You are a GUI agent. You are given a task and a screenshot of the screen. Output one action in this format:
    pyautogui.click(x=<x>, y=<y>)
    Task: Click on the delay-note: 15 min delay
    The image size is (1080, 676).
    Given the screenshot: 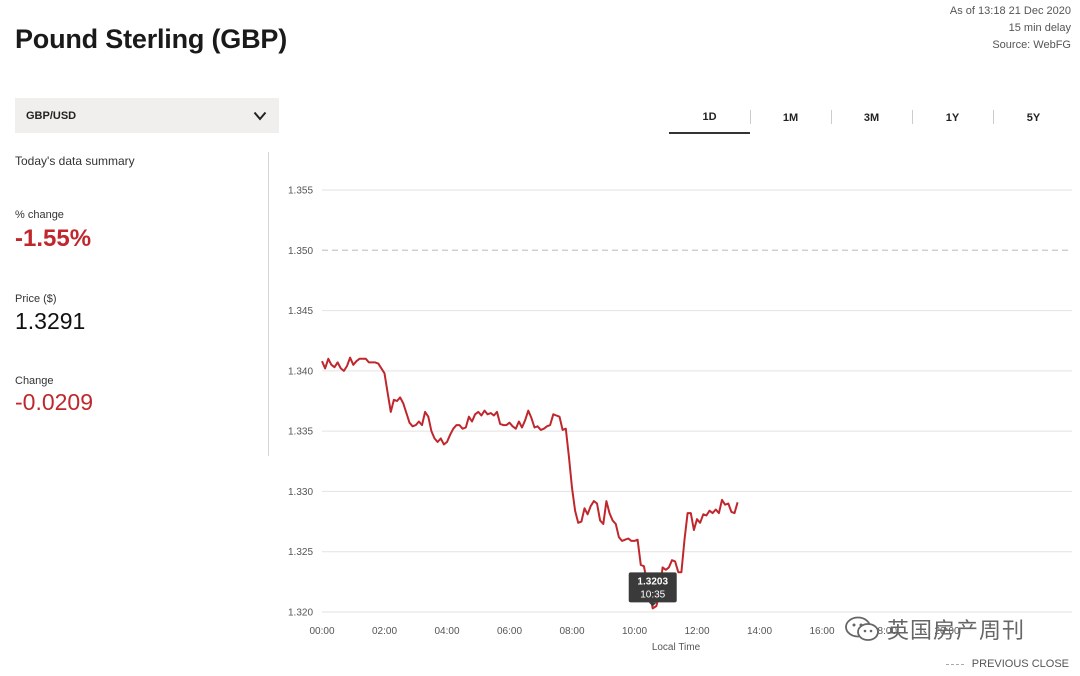 What is the action you would take?
    pyautogui.click(x=1039, y=28)
    